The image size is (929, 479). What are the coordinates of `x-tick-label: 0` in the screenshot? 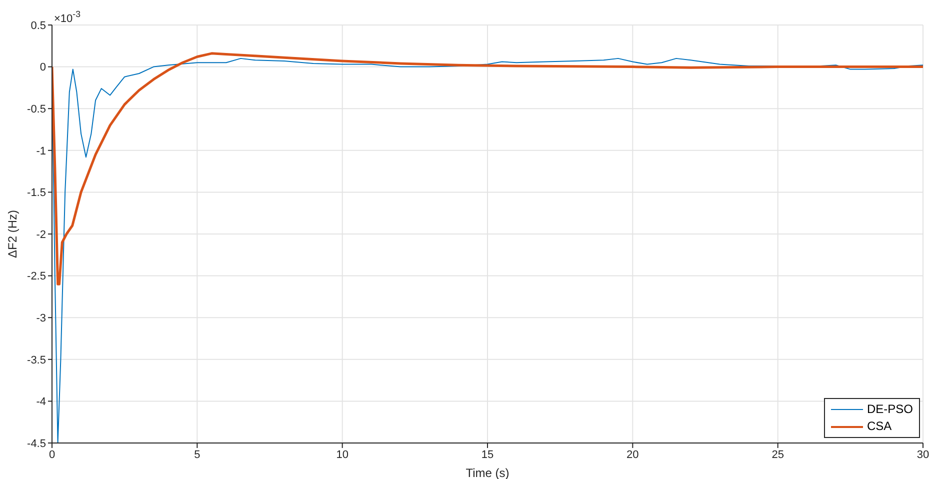 It's located at (52, 454).